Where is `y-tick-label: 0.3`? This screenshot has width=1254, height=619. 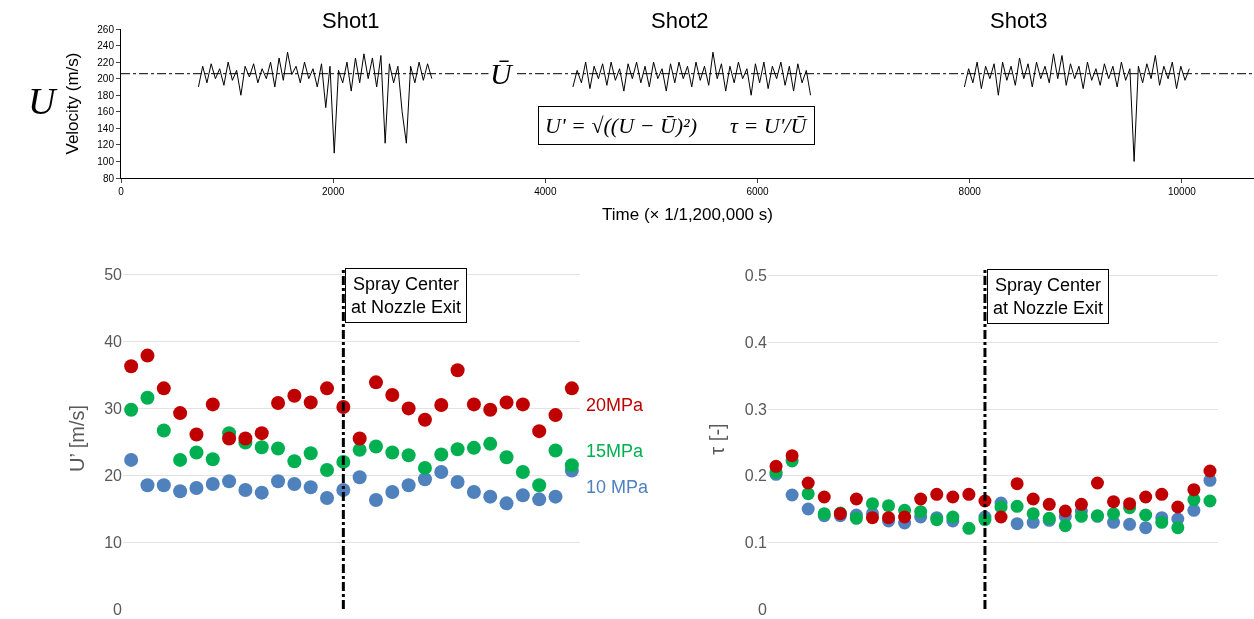 y-tick-label: 0.3 is located at coordinates (756, 409).